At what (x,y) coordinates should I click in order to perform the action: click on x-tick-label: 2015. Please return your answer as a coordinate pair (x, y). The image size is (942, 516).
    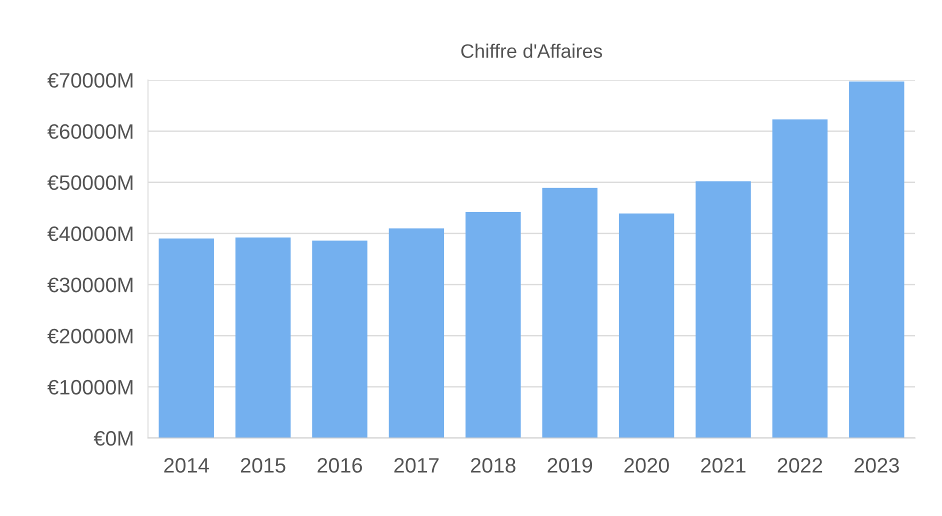
    Looking at the image, I should click on (263, 465).